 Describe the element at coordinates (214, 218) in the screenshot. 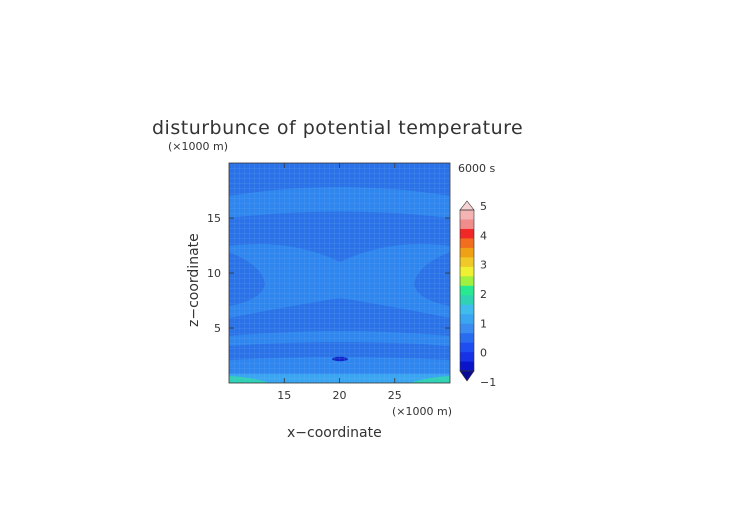

I see `y-tick-label: 15` at that location.